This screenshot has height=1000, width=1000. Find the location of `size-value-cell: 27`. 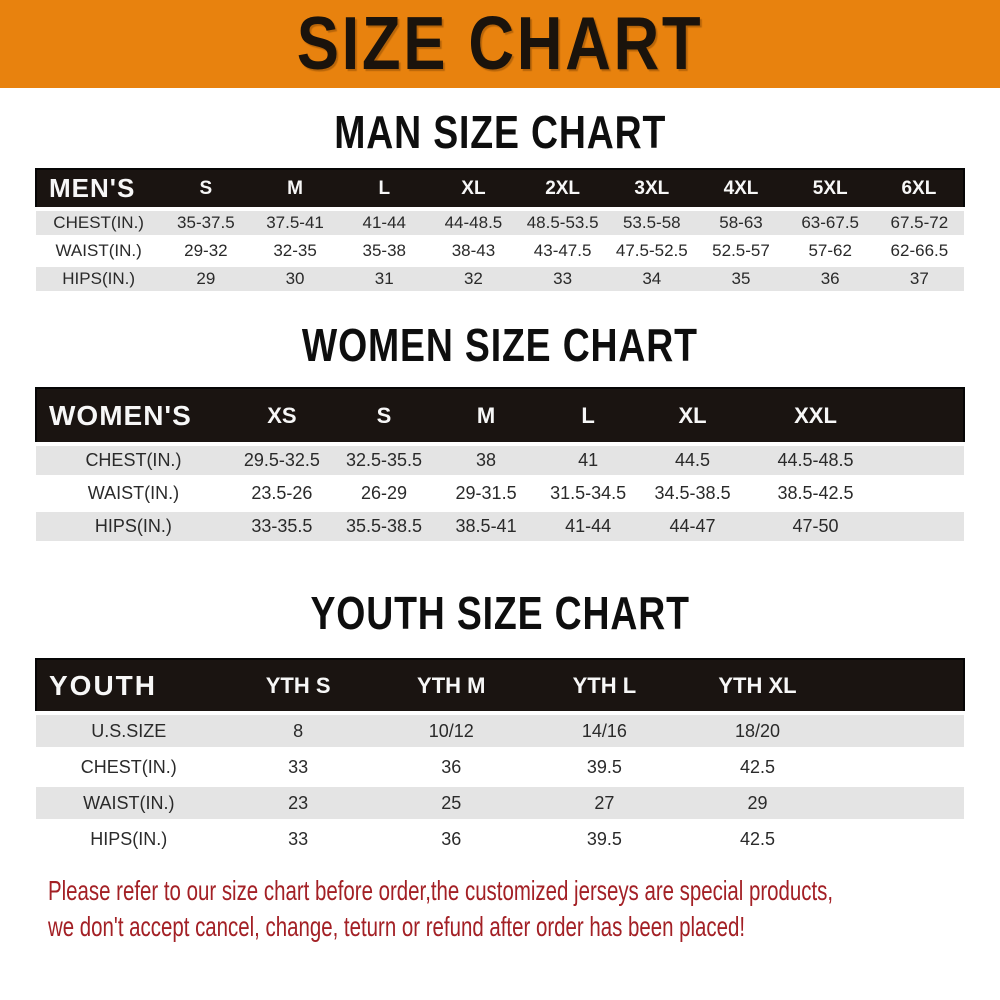

size-value-cell: 27 is located at coordinates (604, 802).